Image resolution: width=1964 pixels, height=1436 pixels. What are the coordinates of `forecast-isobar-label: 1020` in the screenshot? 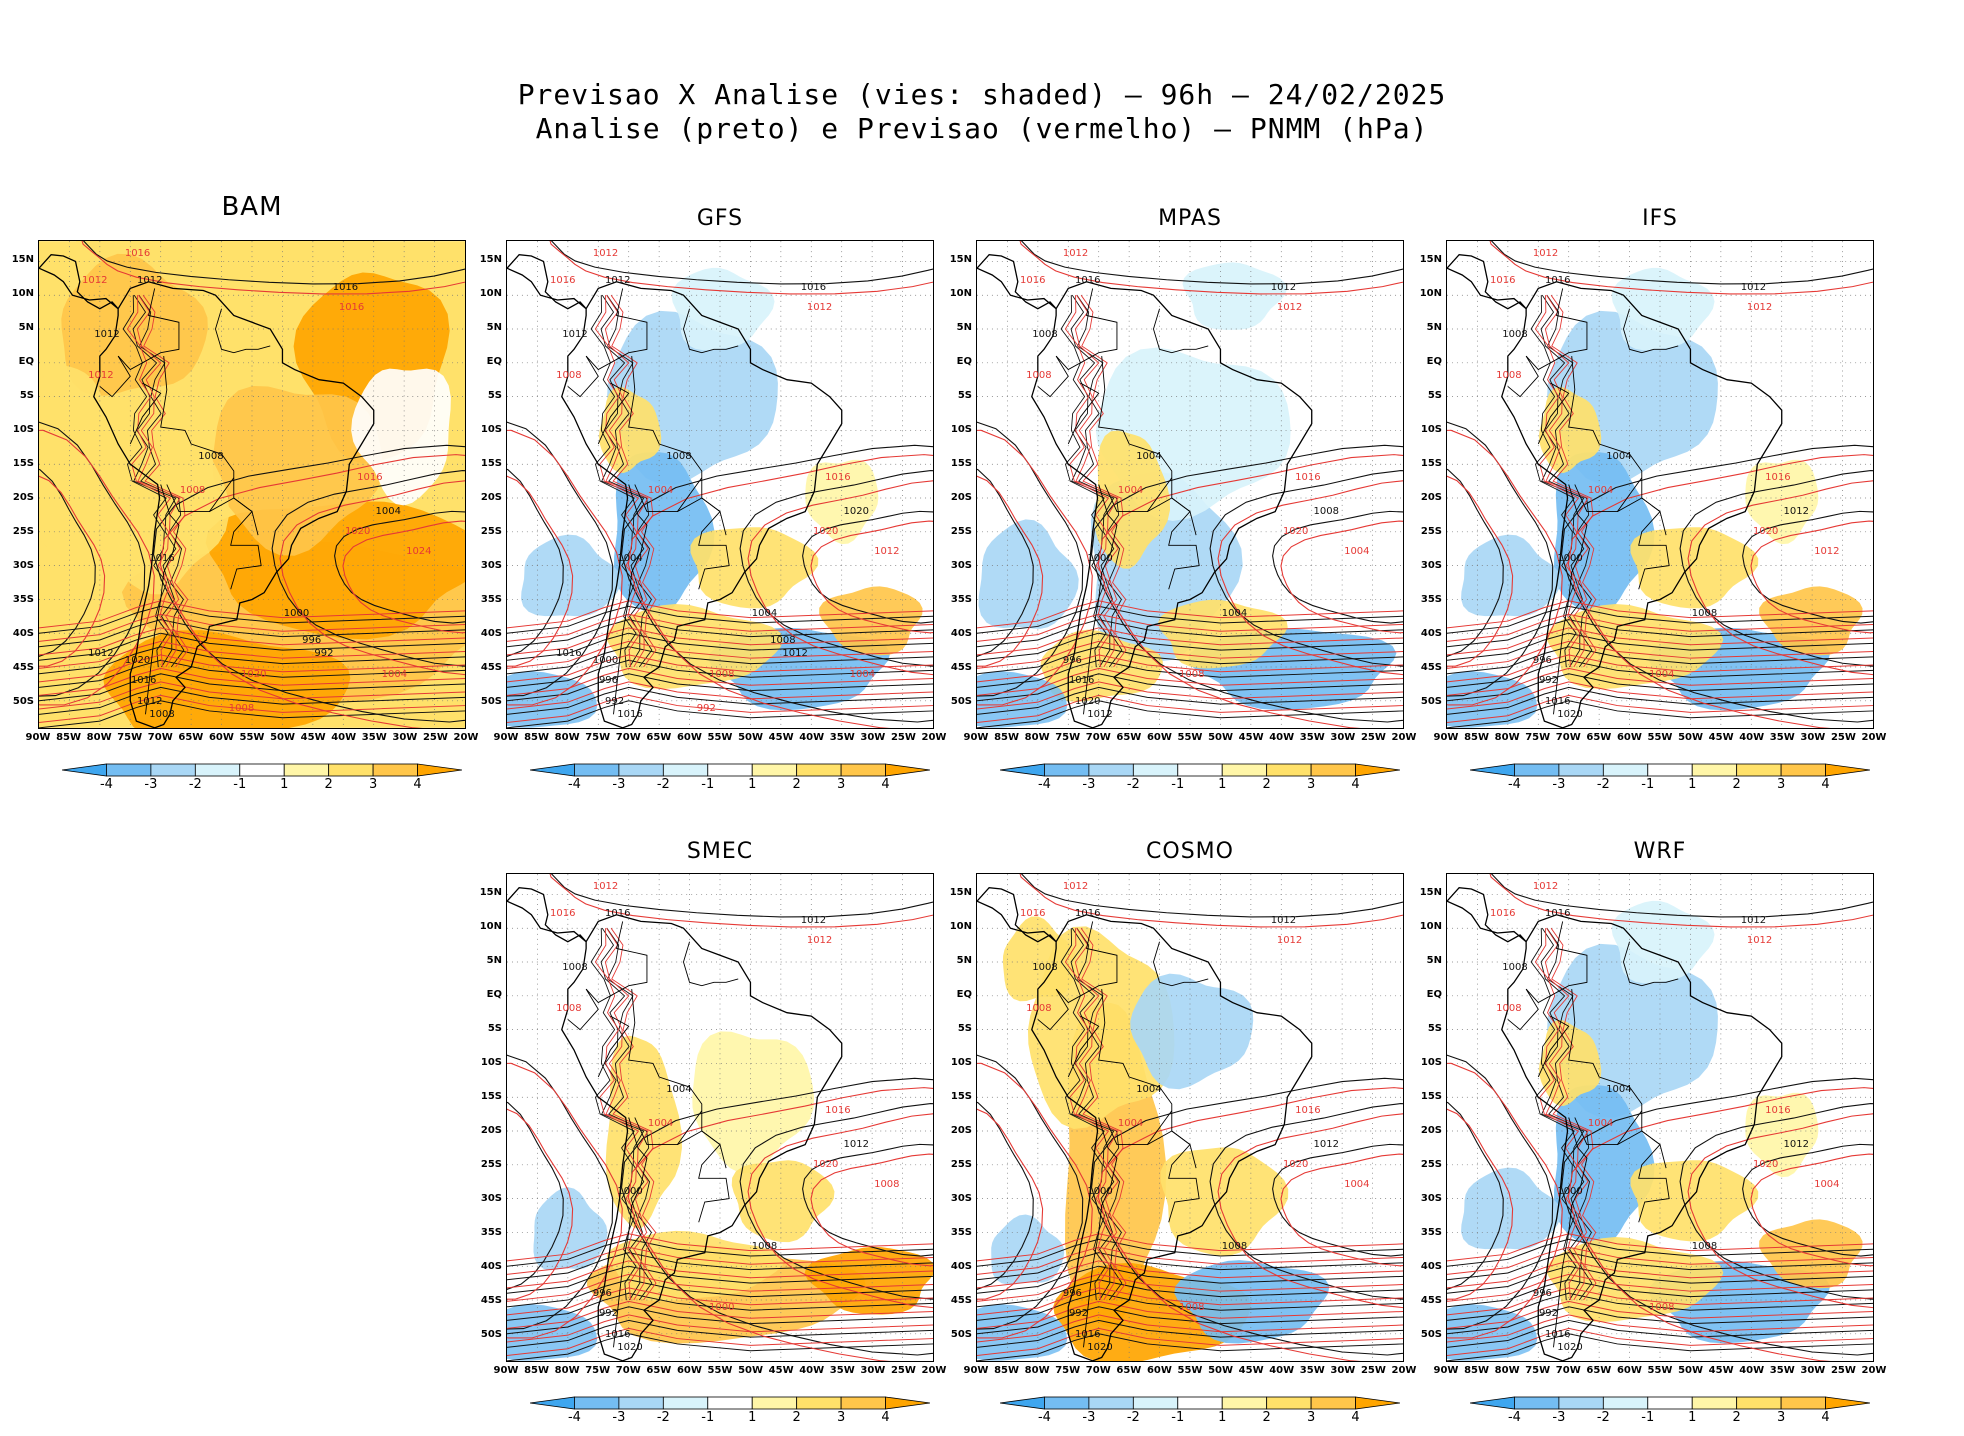 It's located at (1765, 532).